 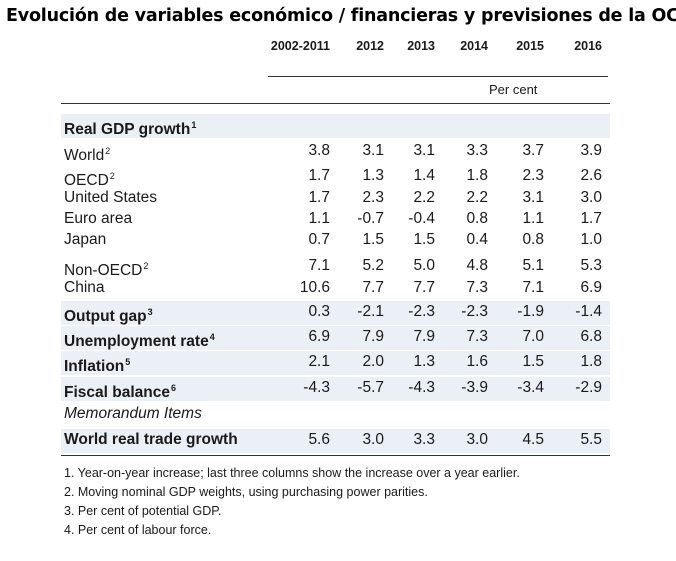 What do you see at coordinates (373, 361) in the screenshot?
I see `table-cell: 2.0` at bounding box center [373, 361].